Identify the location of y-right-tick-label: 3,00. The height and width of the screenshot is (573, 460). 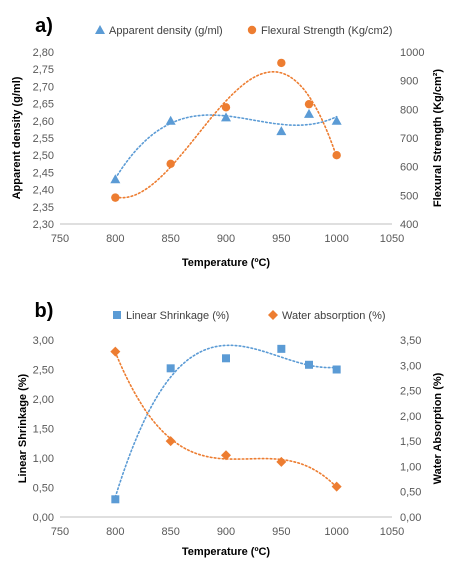
(410, 366).